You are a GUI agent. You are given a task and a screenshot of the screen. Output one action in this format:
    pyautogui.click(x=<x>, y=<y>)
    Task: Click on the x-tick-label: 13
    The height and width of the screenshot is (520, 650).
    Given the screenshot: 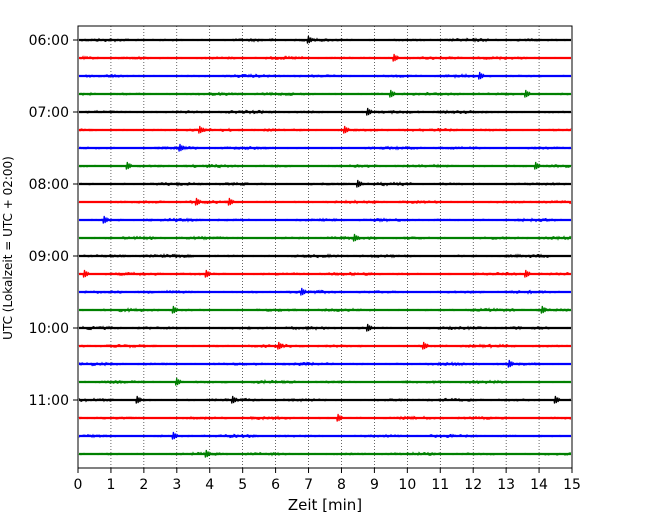 What is the action you would take?
    pyautogui.click(x=506, y=485)
    